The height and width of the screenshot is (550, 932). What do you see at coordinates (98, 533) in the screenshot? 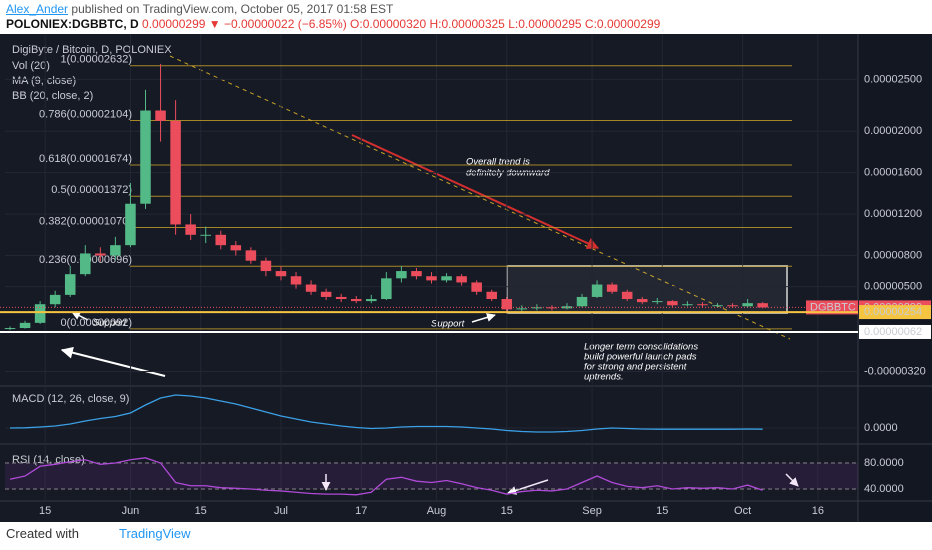
I see `footer: Created with TradingView` at bounding box center [98, 533].